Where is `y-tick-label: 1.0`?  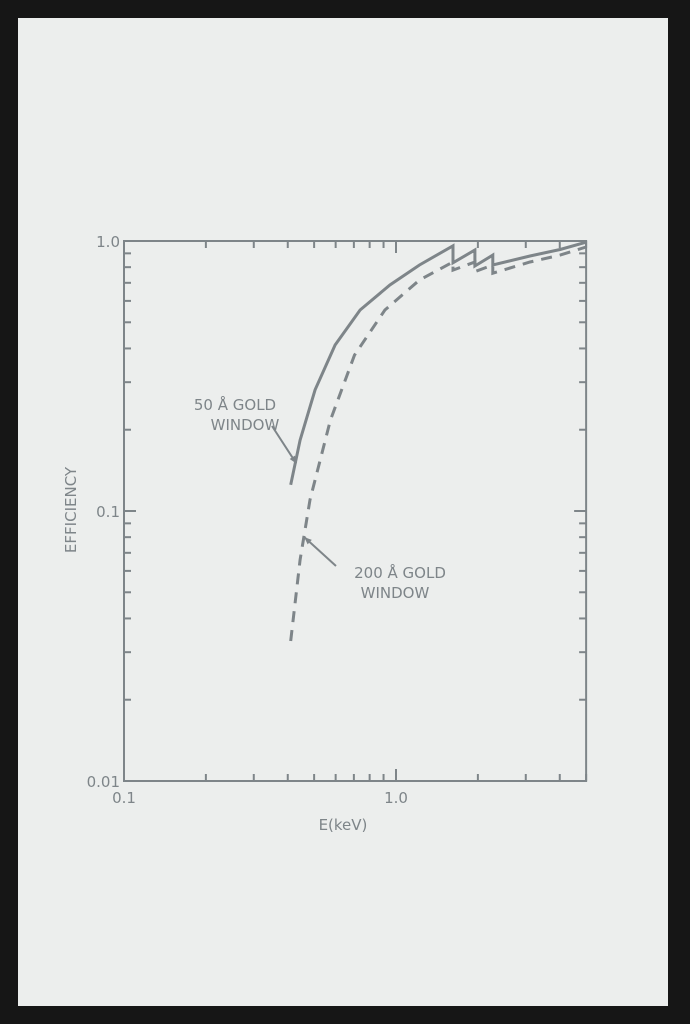
y-tick-label: 1.0 is located at coordinates (108, 242).